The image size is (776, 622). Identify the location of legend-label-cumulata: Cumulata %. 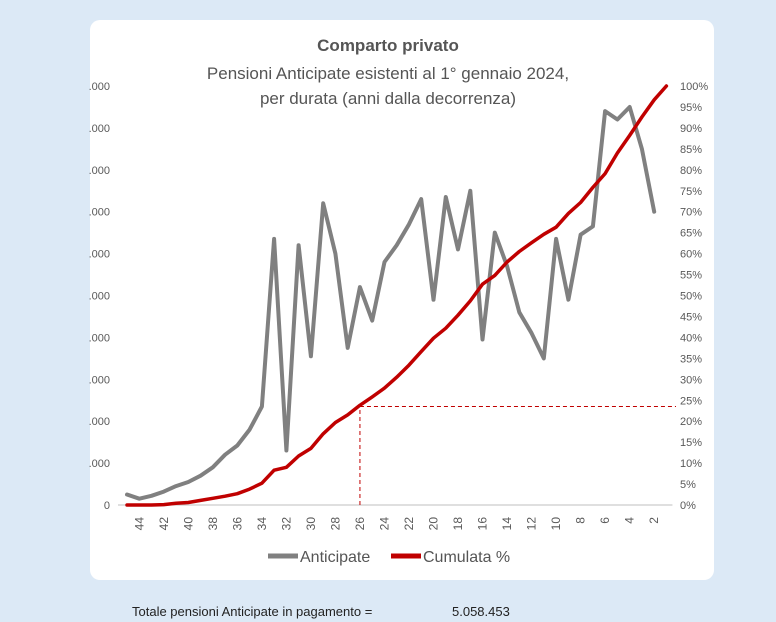
(466, 557).